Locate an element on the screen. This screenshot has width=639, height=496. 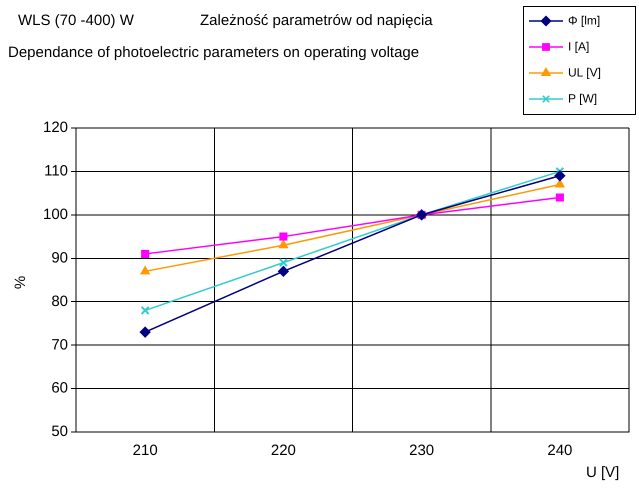
y-tick-label: 70 is located at coordinates (59, 345).